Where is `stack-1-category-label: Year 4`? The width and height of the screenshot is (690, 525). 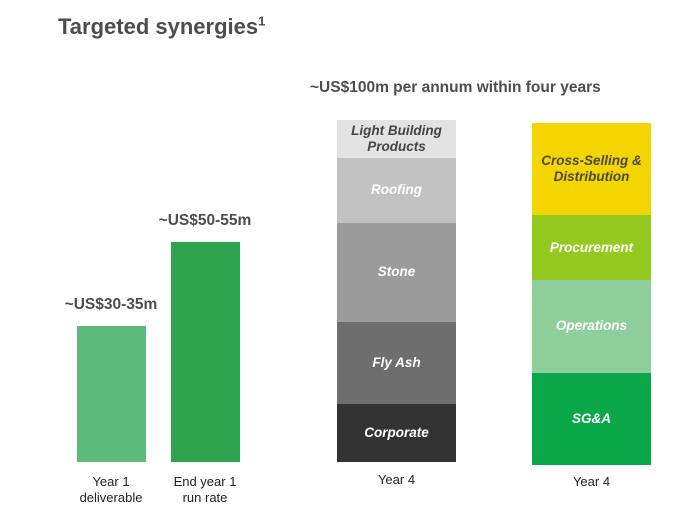 stack-1-category-label: Year 4 is located at coordinates (396, 479).